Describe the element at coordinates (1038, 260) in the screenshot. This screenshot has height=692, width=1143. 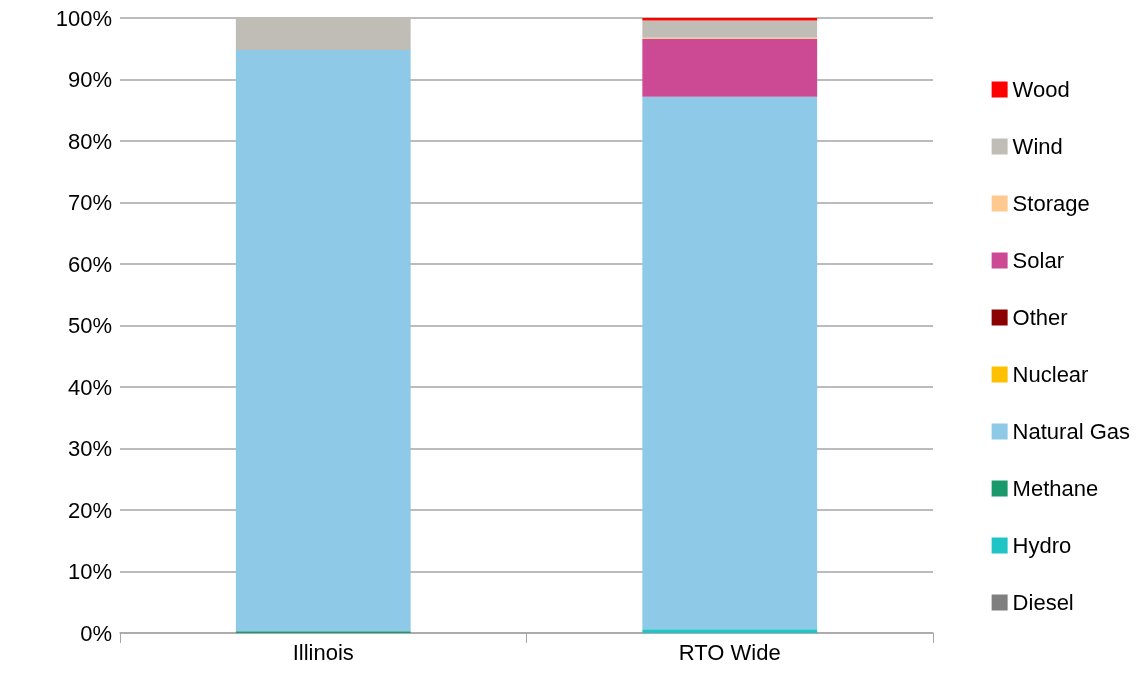
I see `legend-label: Solar` at that location.